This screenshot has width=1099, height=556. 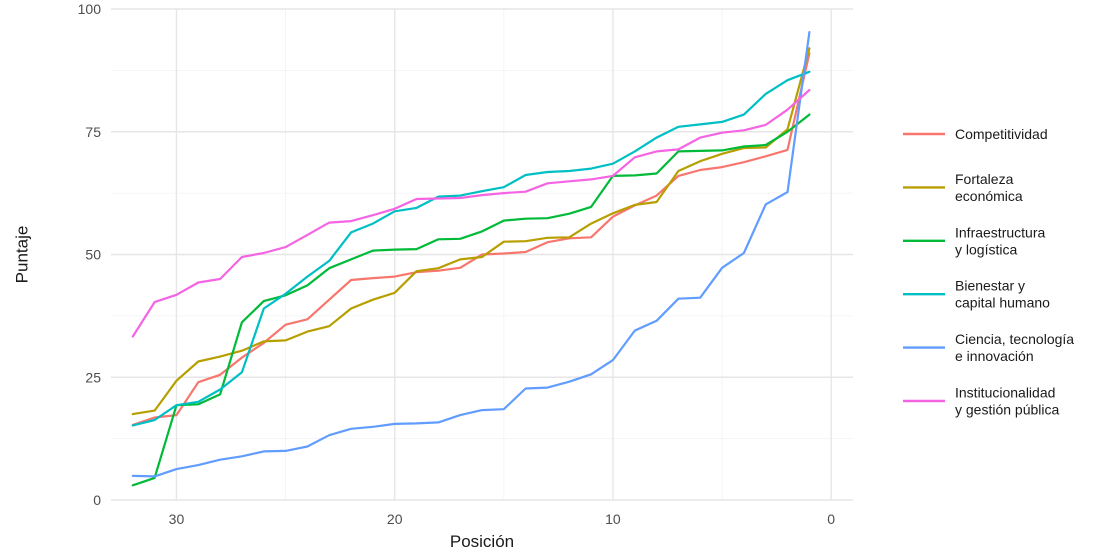 What do you see at coordinates (984, 179) in the screenshot?
I see `legend-label: Fortaleza` at bounding box center [984, 179].